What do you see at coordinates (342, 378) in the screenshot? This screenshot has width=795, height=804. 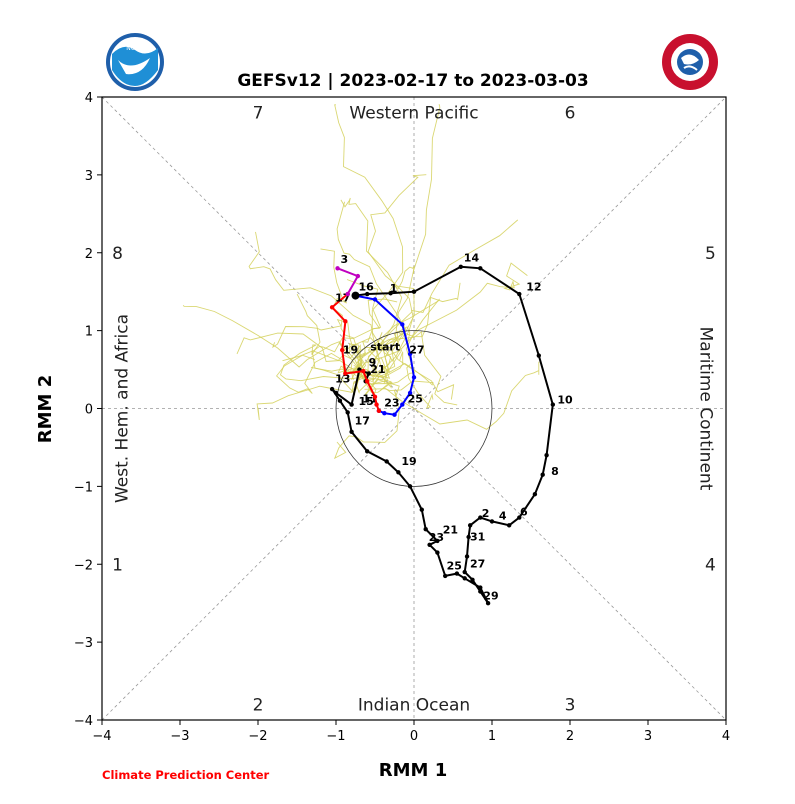 I see `data-label: 13` at bounding box center [342, 378].